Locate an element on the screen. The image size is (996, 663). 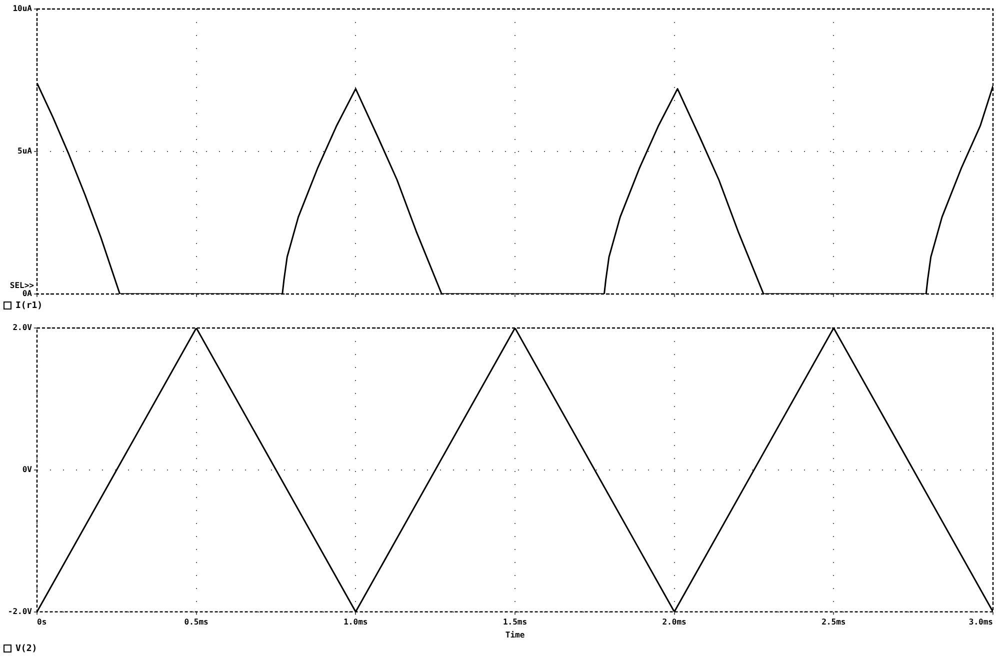
x-axis-title: Time is located at coordinates (515, 635).